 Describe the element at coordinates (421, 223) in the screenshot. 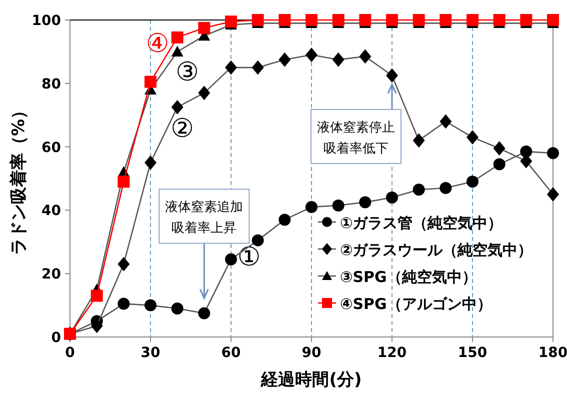

I see `legend-label: ①ガラス管（純空気中）` at that location.